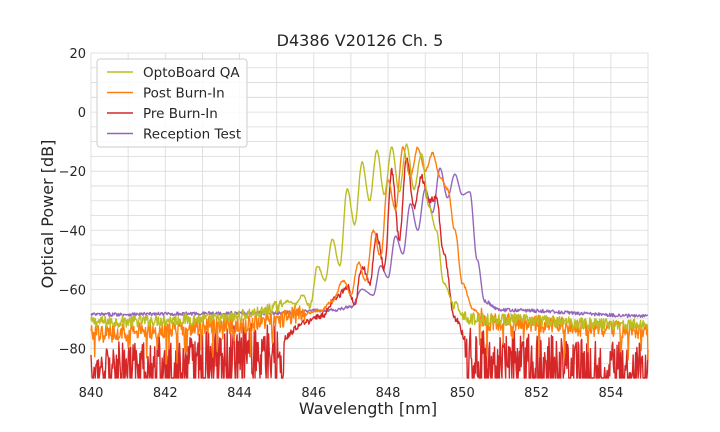 The height and width of the screenshot is (432, 720). Describe the element at coordinates (72, 172) in the screenshot. I see `y-tick-label: −20` at that location.